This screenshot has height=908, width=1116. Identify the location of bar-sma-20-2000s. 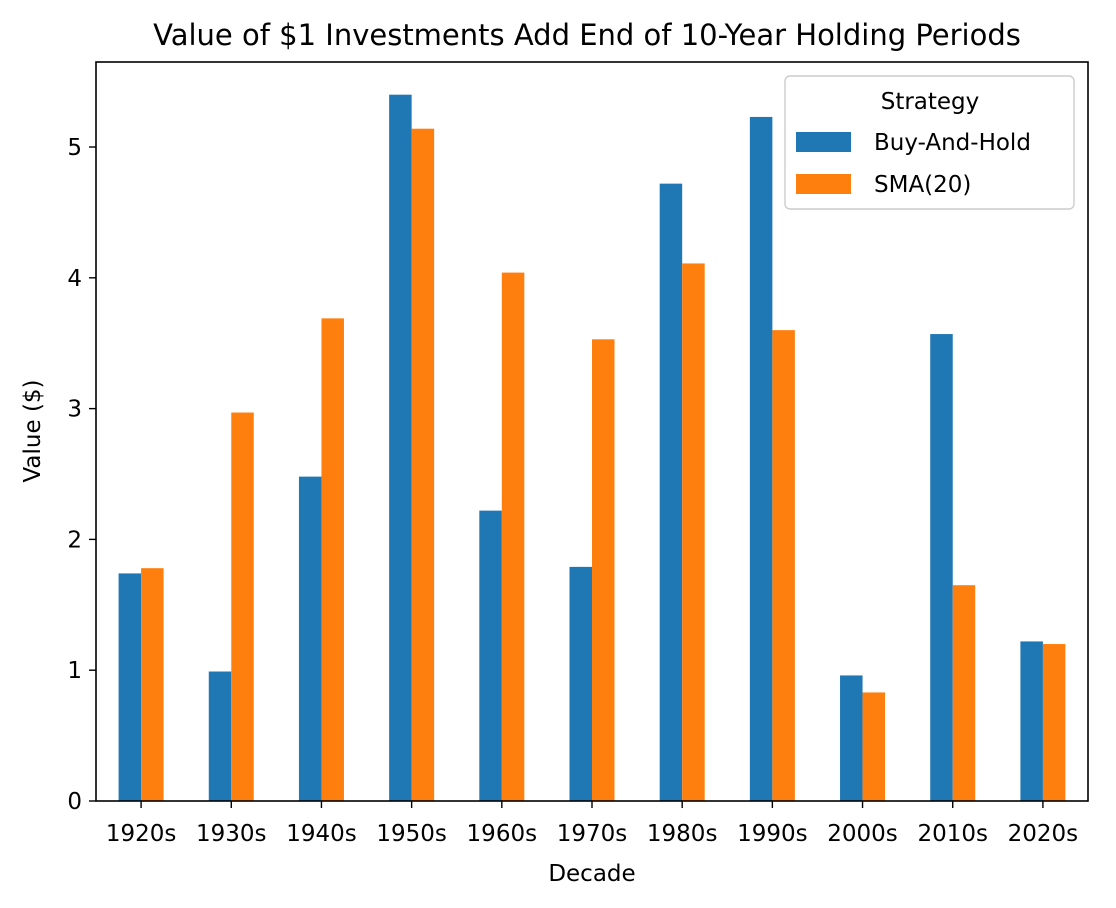
(874, 746).